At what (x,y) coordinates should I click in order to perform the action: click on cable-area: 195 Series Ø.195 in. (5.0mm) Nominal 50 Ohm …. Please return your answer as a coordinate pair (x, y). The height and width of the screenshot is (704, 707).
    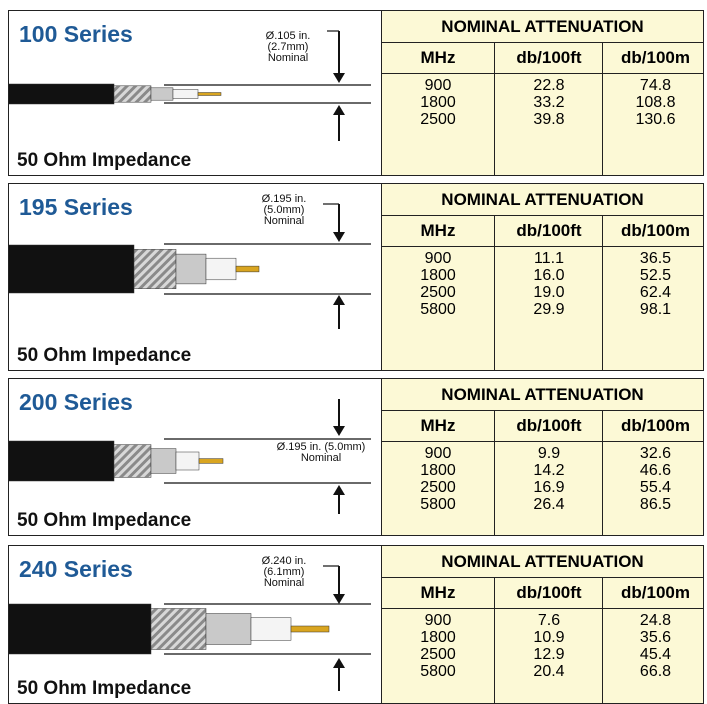
    Looking at the image, I should click on (195, 277).